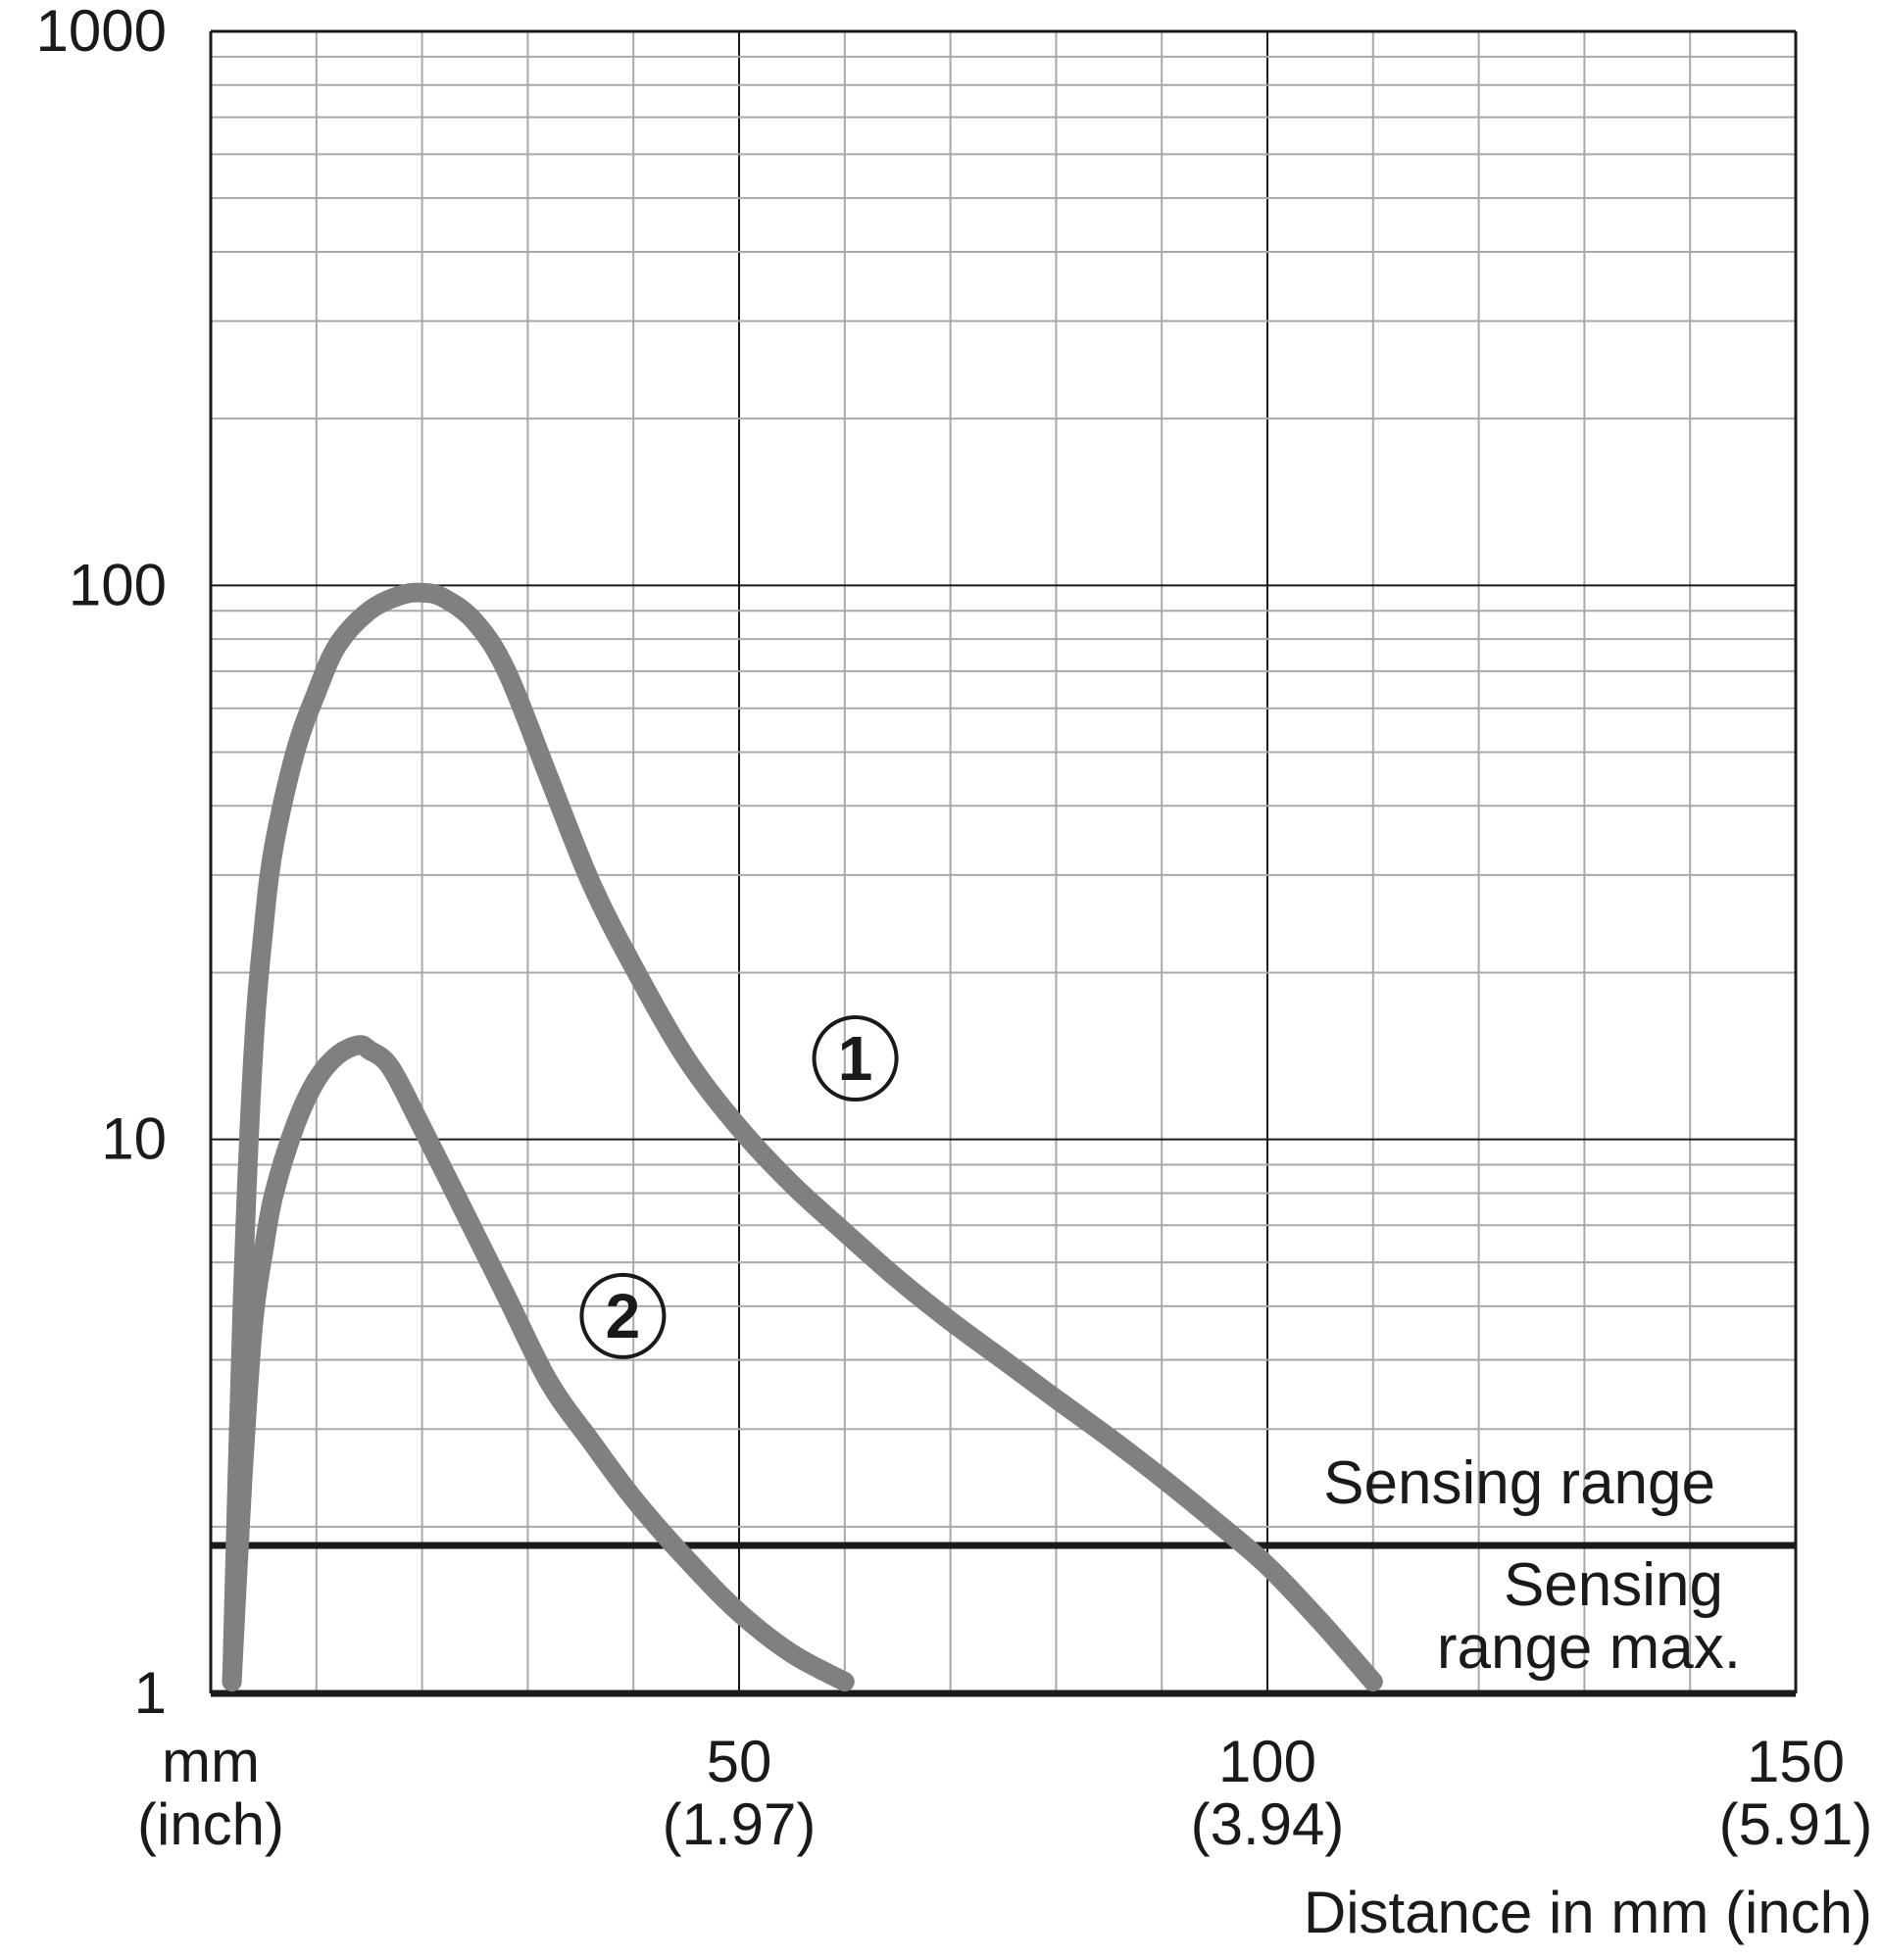  I want to click on x-unit-label: mm, so click(211, 1761).